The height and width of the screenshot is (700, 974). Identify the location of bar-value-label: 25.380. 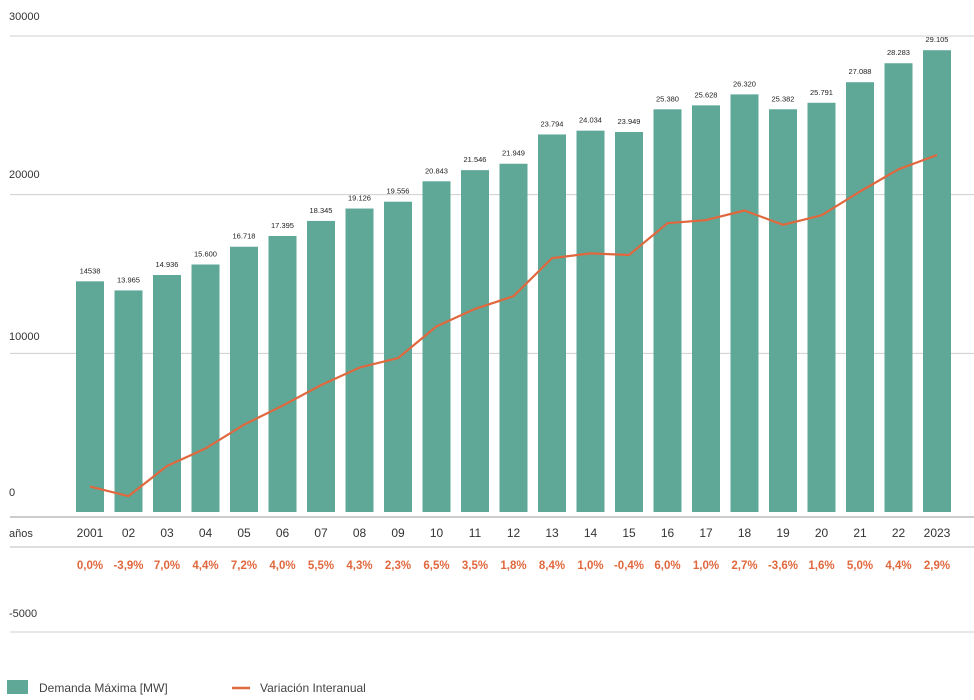
(667, 98).